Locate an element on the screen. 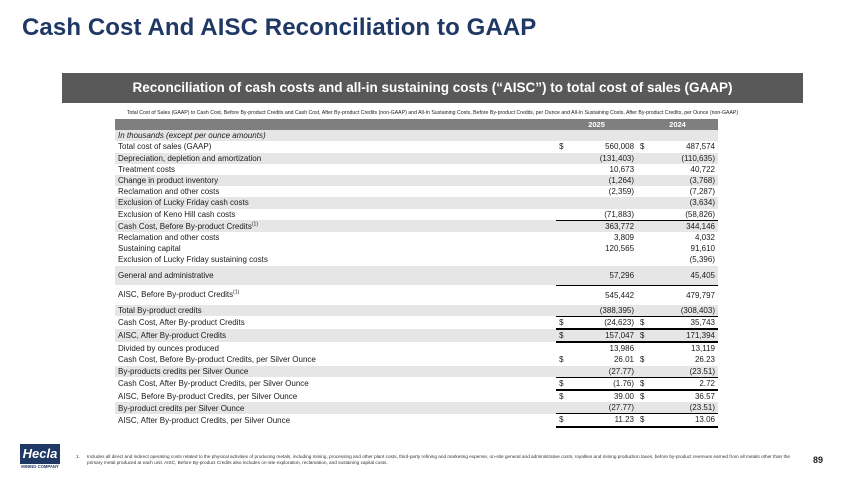  value-2024: 13.06 is located at coordinates (687, 420).